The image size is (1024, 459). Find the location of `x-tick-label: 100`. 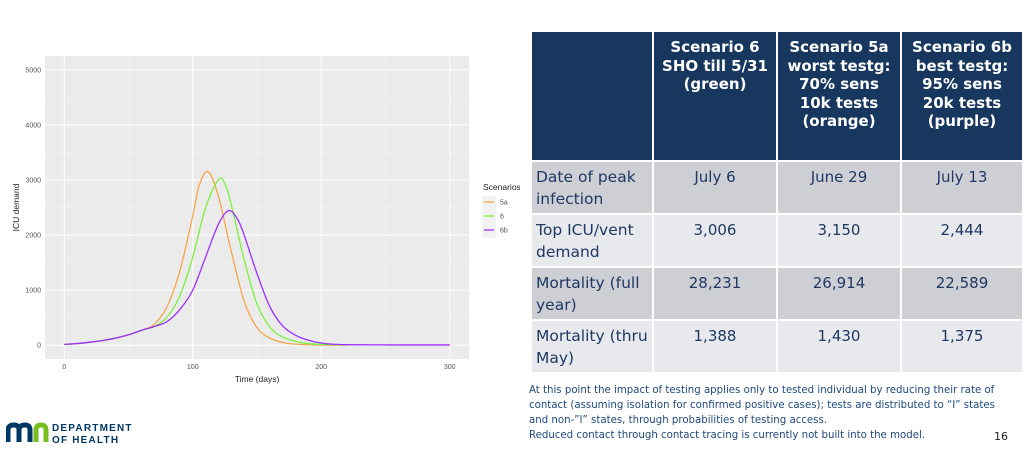

x-tick-label: 100 is located at coordinates (193, 367).